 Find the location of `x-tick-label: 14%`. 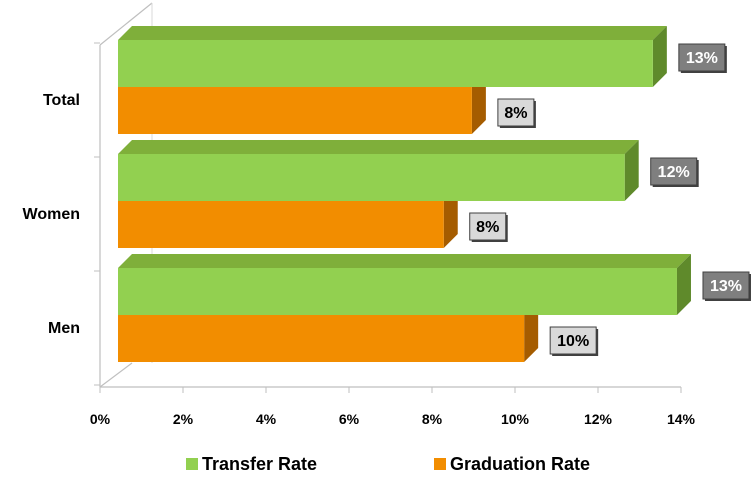

x-tick-label: 14% is located at coordinates (681, 419).